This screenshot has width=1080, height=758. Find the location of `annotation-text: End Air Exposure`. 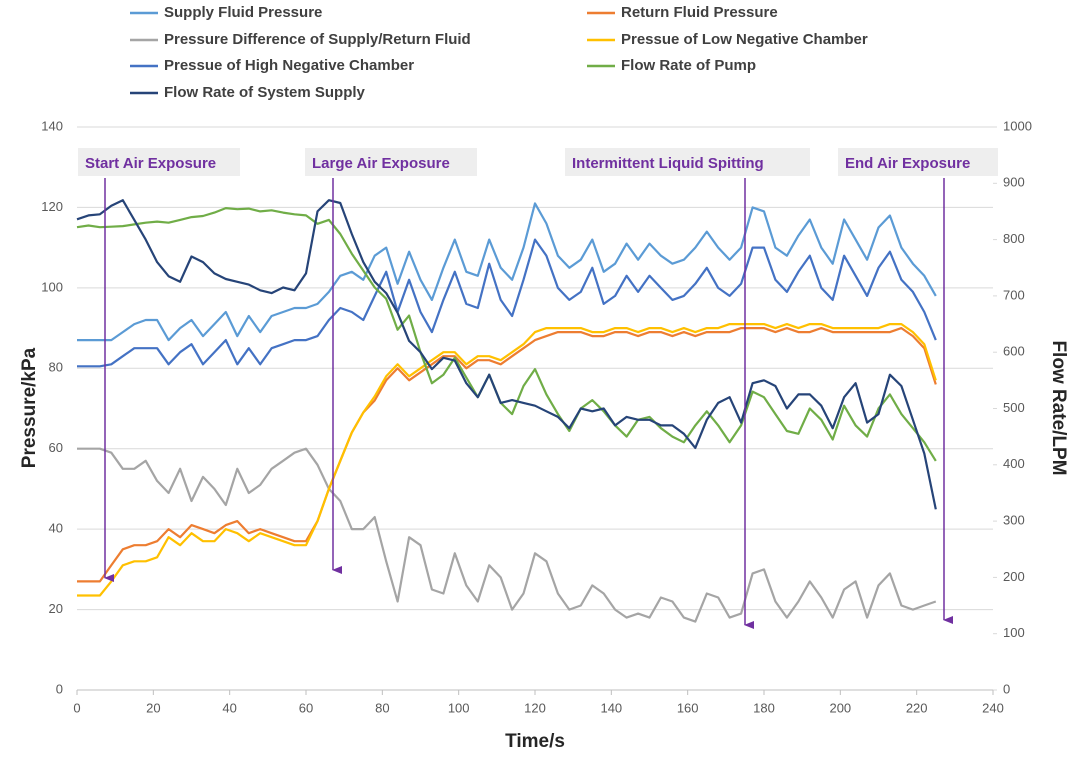

annotation-text: End Air Exposure is located at coordinates (907, 163).